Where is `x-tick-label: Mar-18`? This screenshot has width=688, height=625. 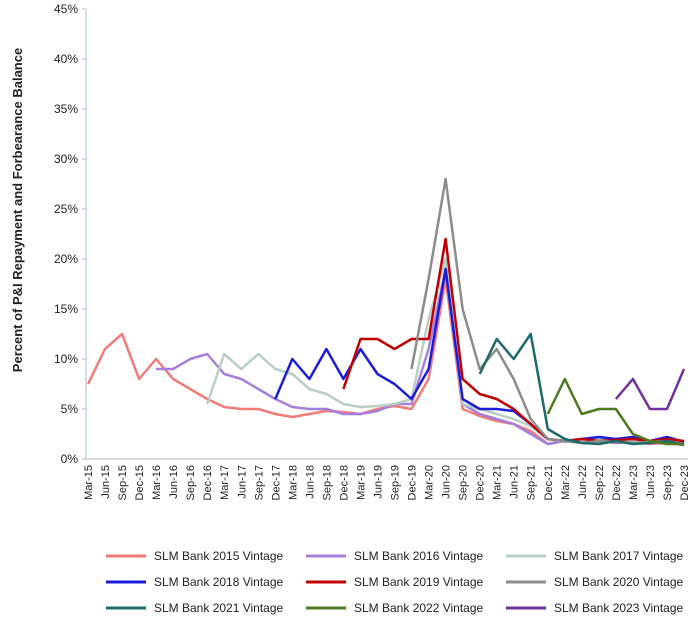
x-tick-label: Mar-18 is located at coordinates (293, 482).